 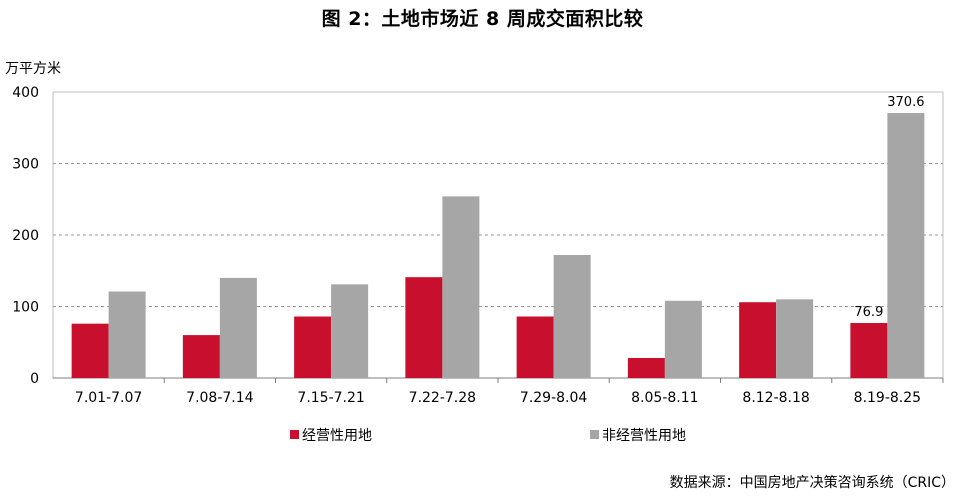 I want to click on source-note: 数据来源：中国房地产决策咨询系统（CRIC）, so click(x=812, y=483).